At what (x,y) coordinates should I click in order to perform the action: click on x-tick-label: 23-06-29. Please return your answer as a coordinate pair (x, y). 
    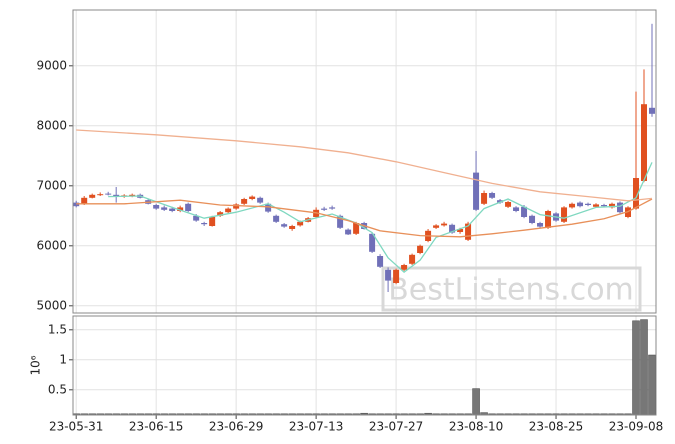
    Looking at the image, I should click on (236, 427).